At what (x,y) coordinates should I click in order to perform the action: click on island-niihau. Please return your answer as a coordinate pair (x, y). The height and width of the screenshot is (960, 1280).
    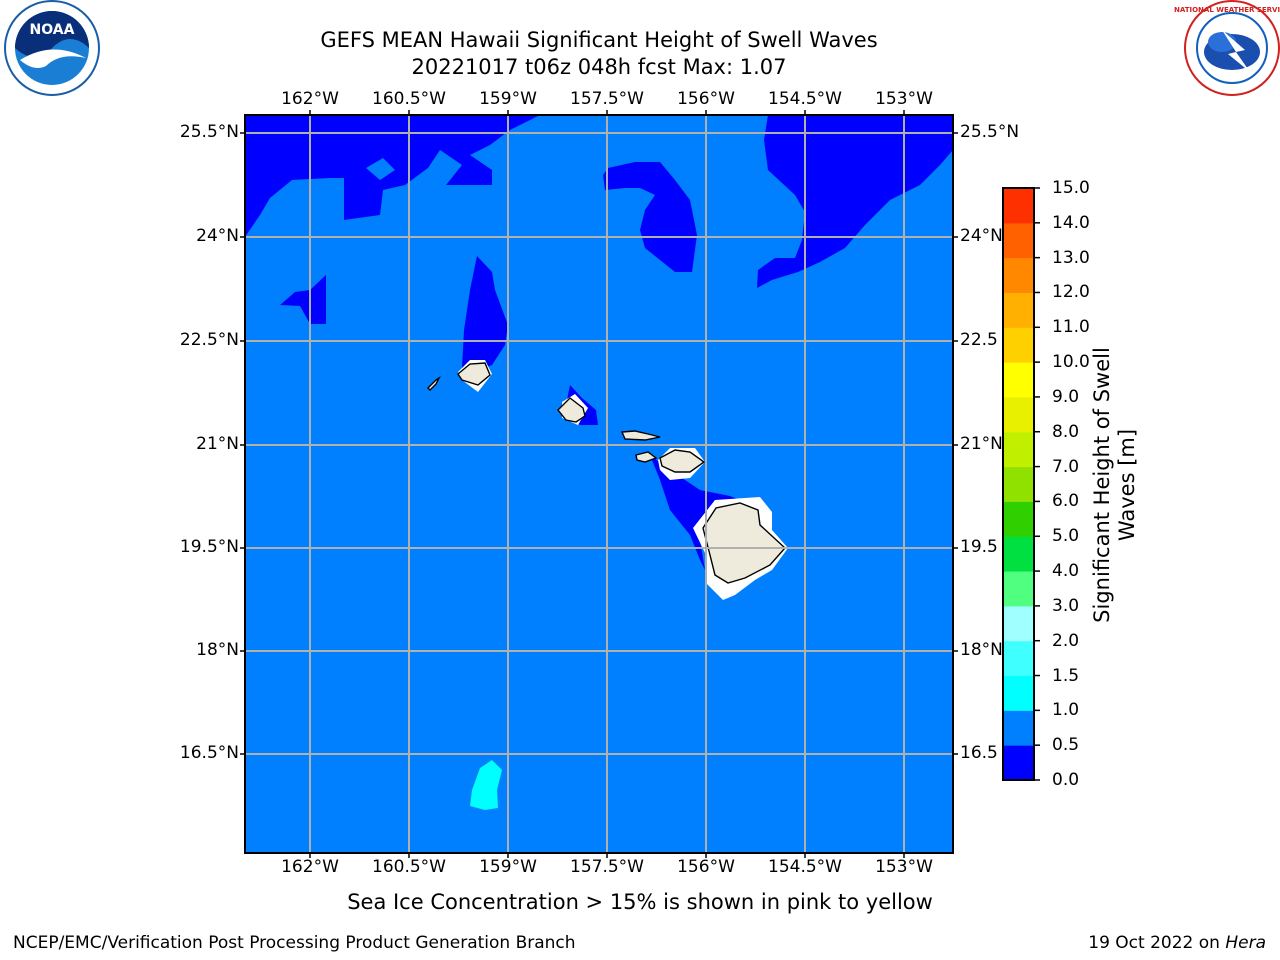
    Looking at the image, I should click on (434, 383).